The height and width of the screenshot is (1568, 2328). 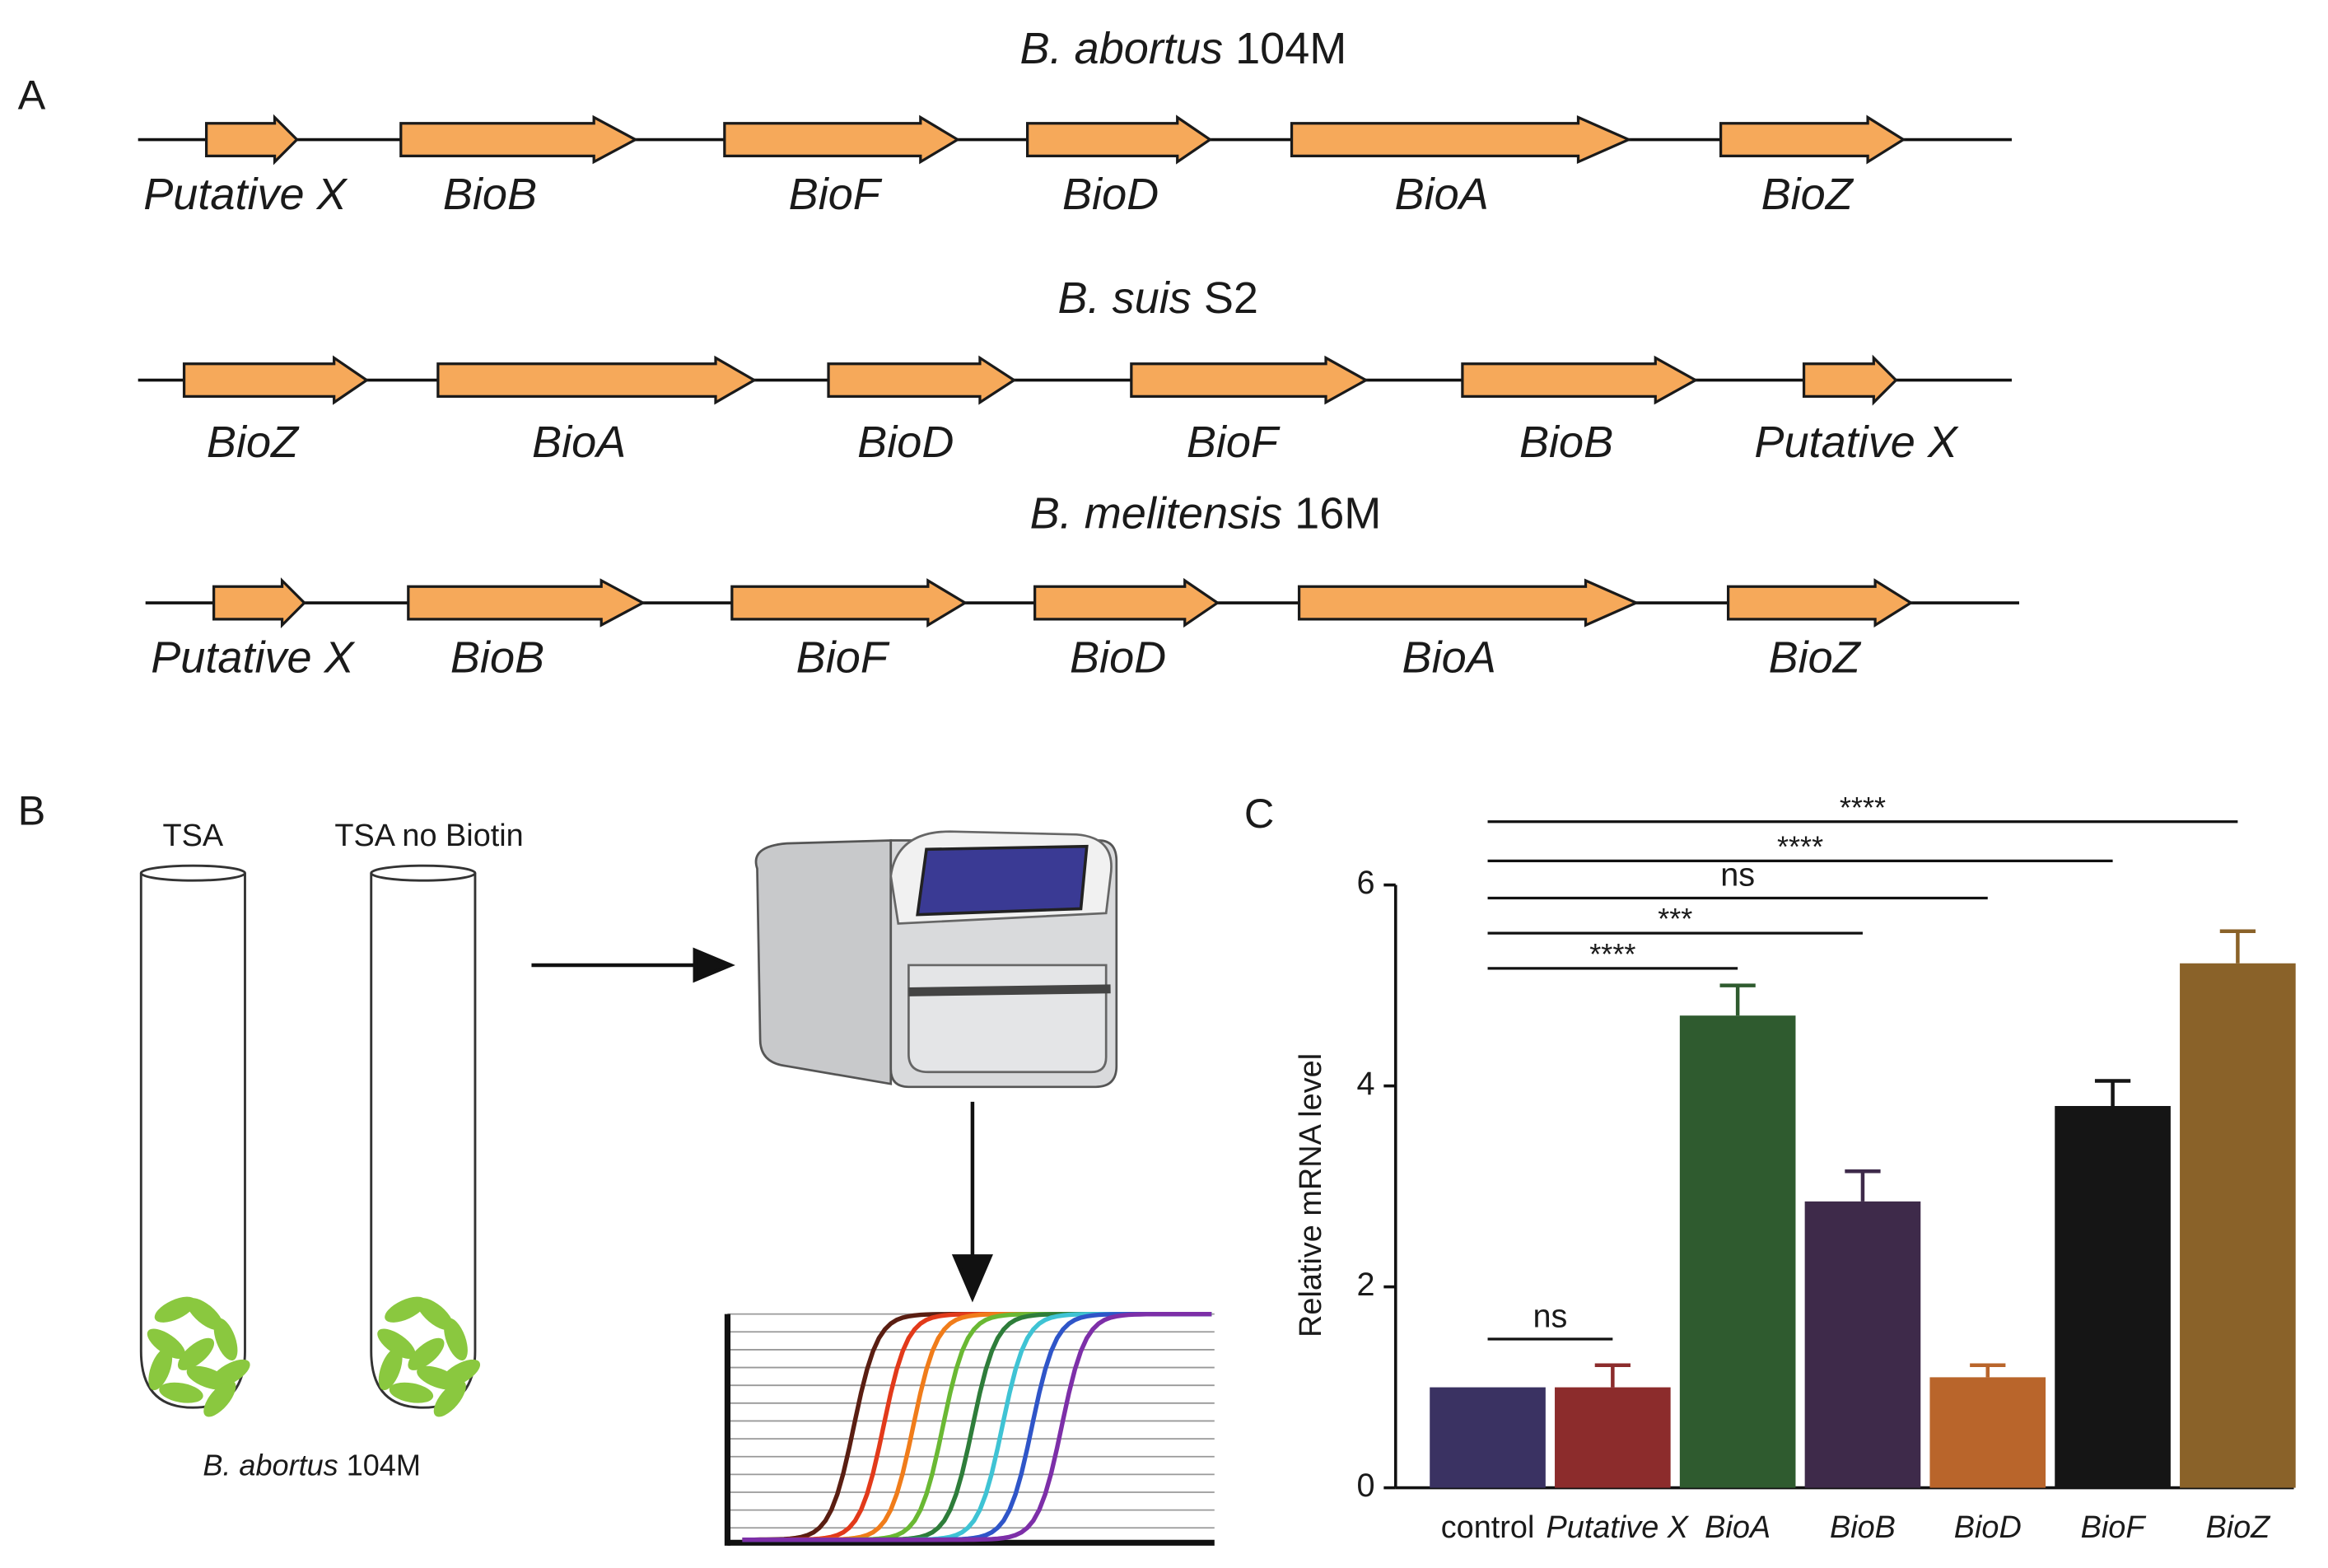 What do you see at coordinates (1259, 813) in the screenshot?
I see `panel-label: C` at bounding box center [1259, 813].